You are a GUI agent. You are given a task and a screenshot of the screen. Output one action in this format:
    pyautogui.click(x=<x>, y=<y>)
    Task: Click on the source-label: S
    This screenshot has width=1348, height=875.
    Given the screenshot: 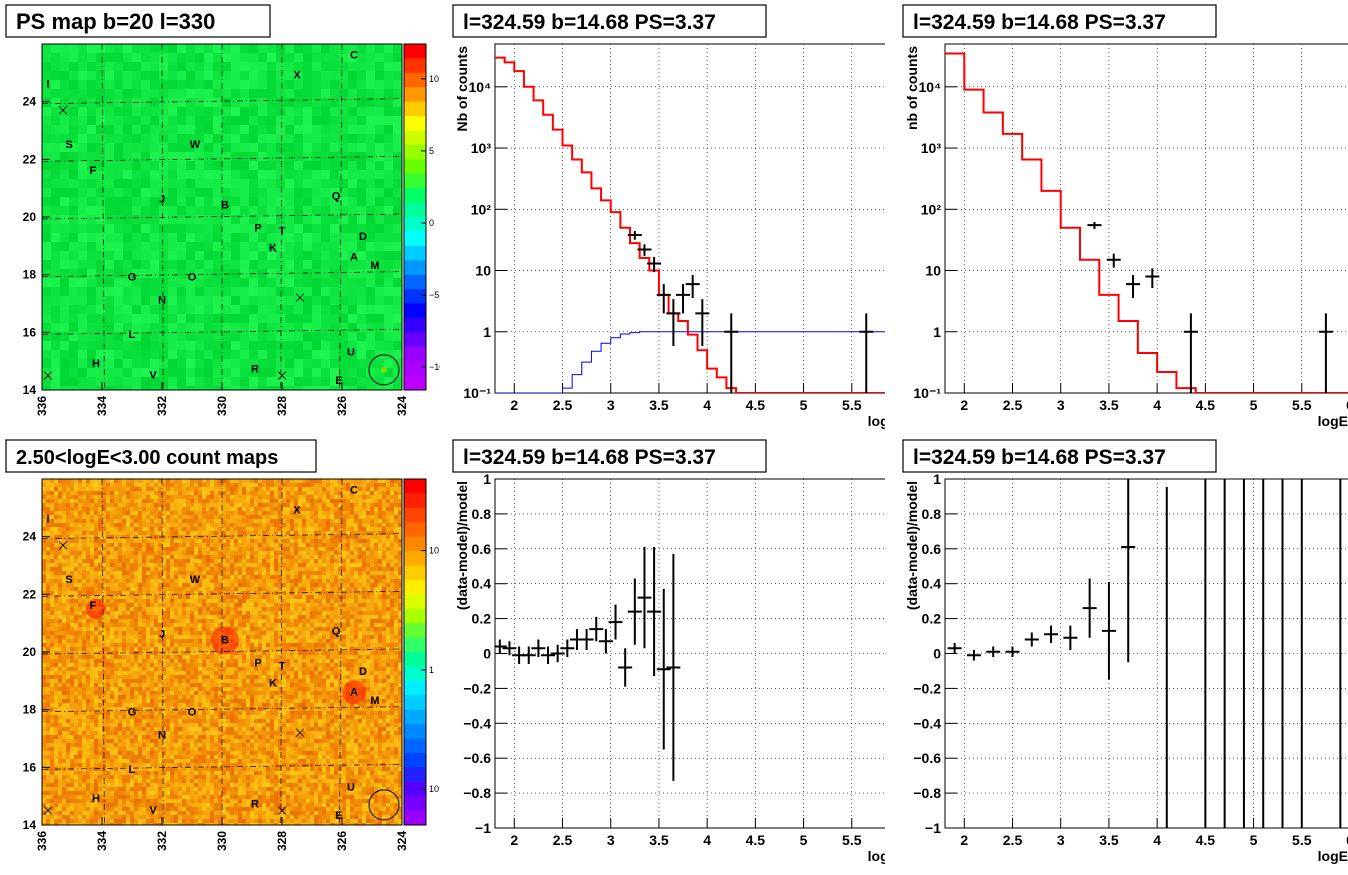 What is the action you would take?
    pyautogui.click(x=68, y=145)
    